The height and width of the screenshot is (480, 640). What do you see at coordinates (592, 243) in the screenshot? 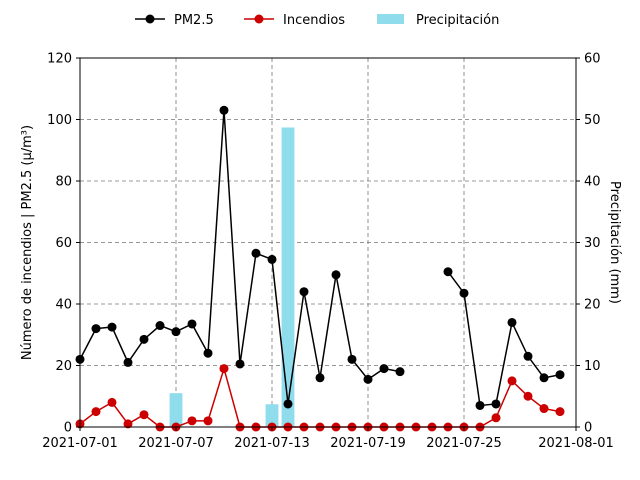
I see `y-tick-label-right: 30` at bounding box center [592, 243].